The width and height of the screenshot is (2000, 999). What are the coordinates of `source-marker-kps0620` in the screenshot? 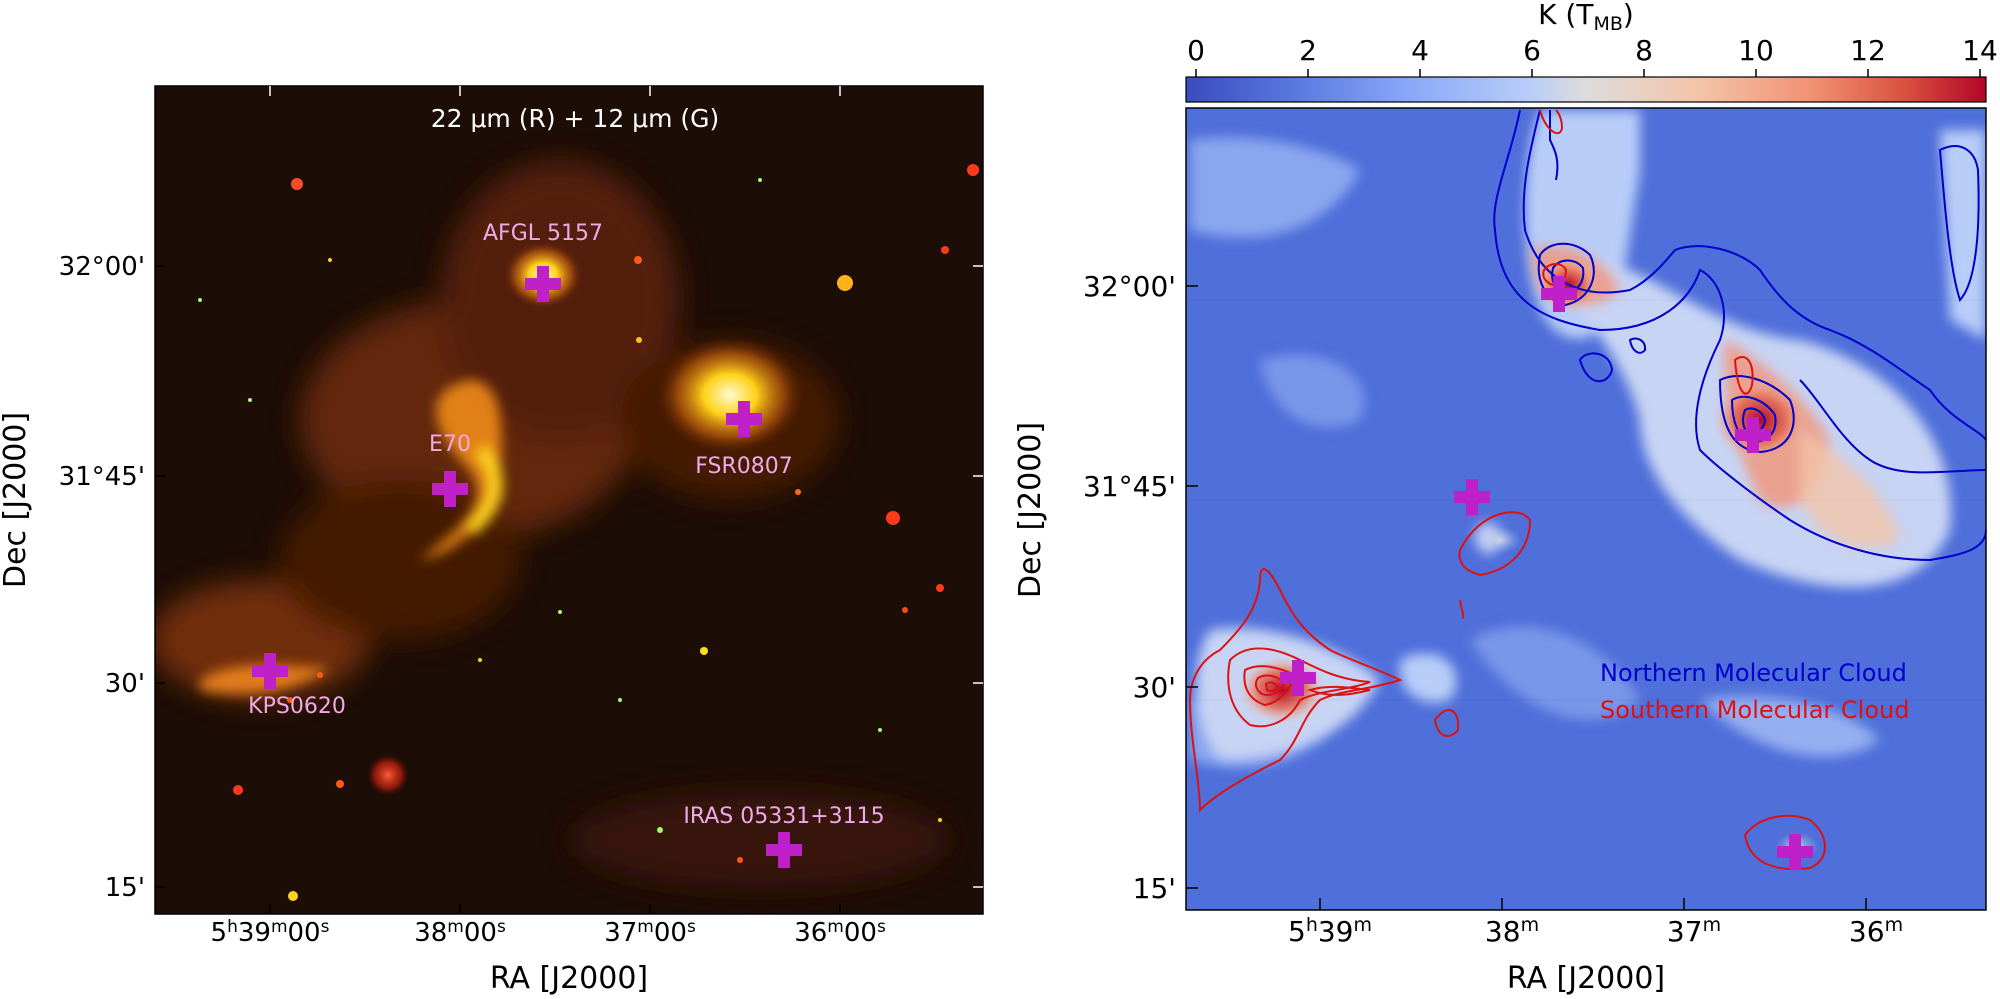 It's located at (270, 671).